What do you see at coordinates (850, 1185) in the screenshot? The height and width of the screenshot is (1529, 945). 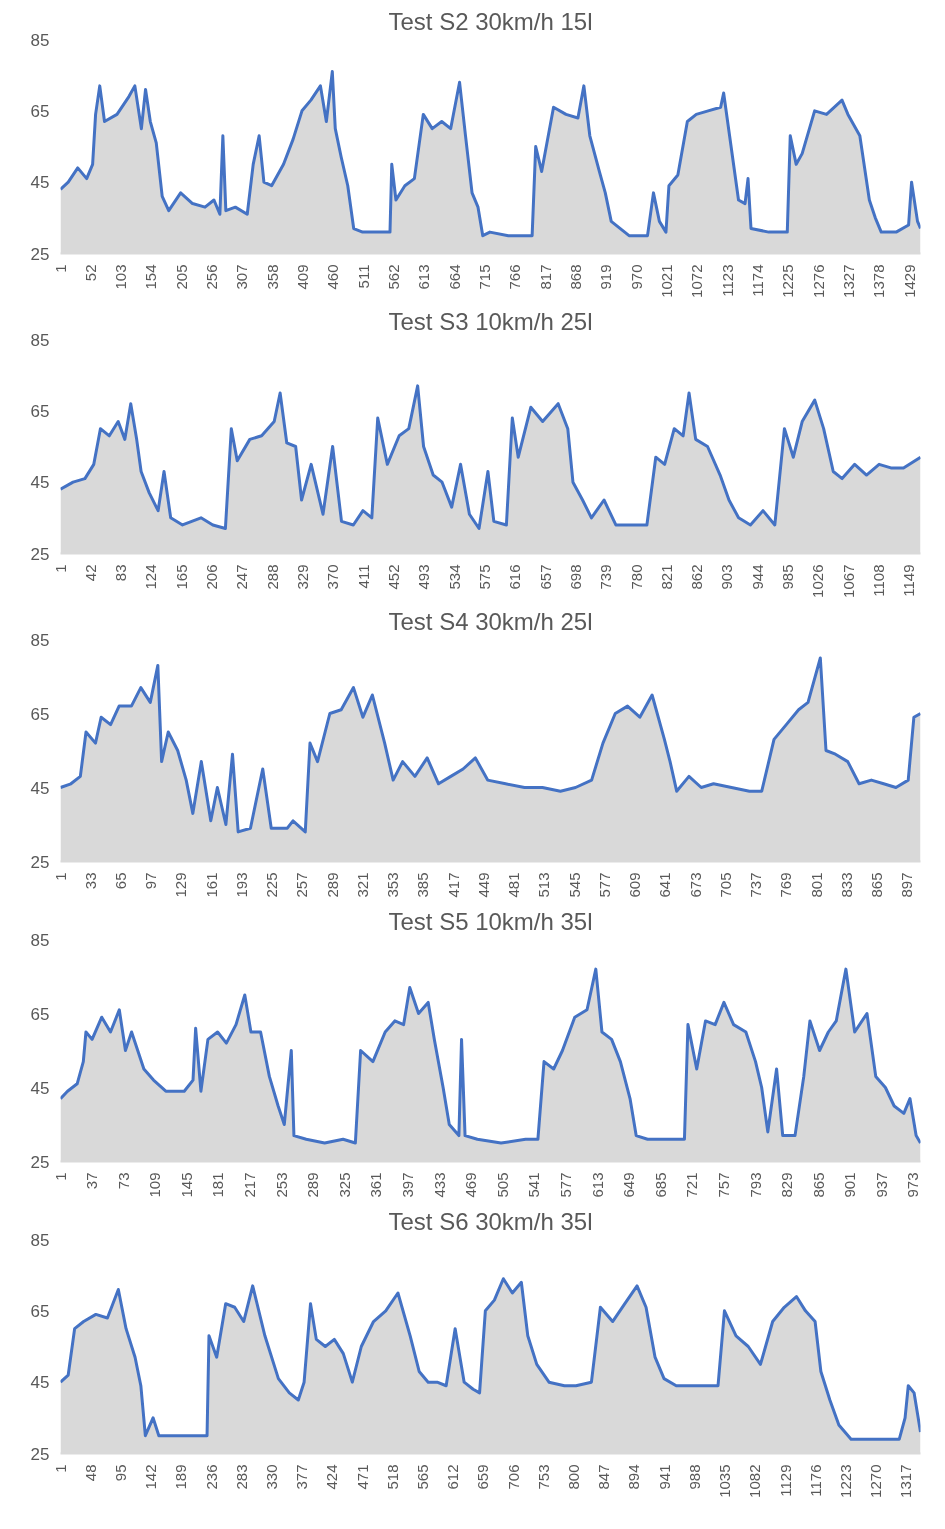 I see `x-tick-label: 901` at bounding box center [850, 1185].